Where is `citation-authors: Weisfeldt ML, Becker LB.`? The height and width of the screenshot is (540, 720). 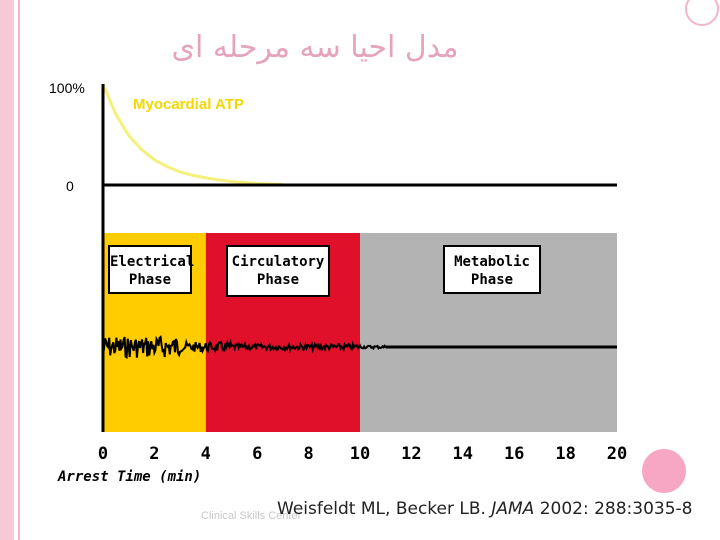 citation-authors: Weisfeldt ML, Becker LB. is located at coordinates (381, 509).